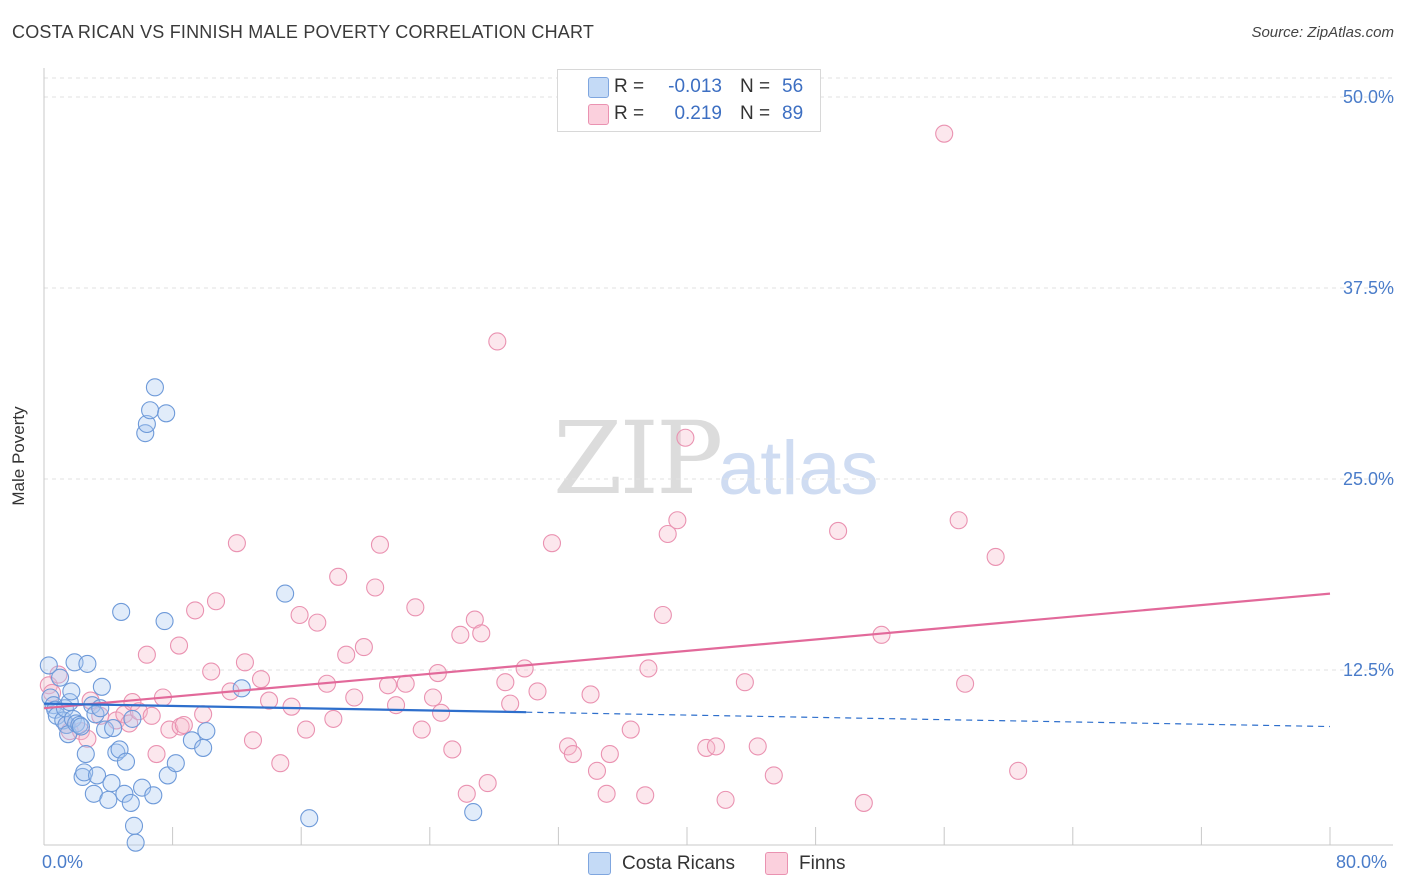 This screenshot has width=1406, height=892. I want to click on y-tick-label-12-5: 12.5%, so click(1368, 670).